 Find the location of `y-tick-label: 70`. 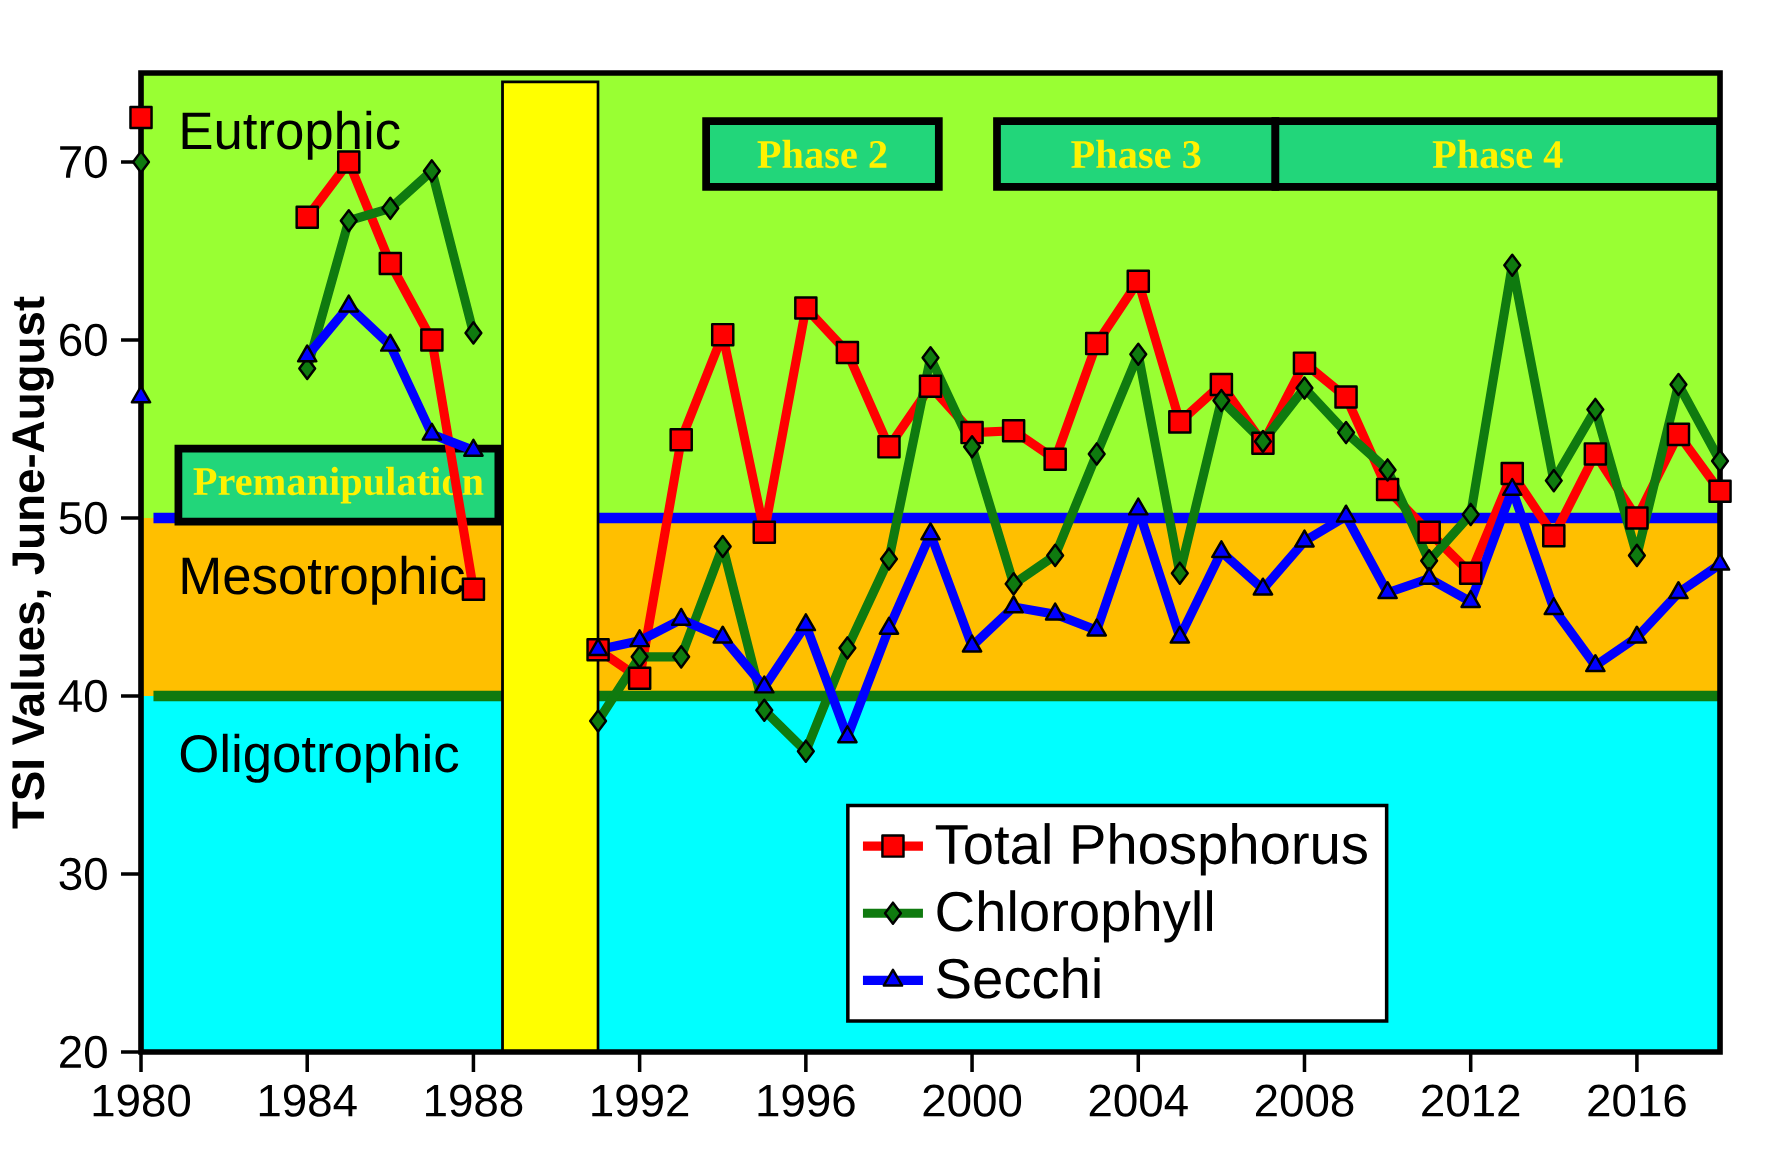

y-tick-label: 70 is located at coordinates (83, 162).